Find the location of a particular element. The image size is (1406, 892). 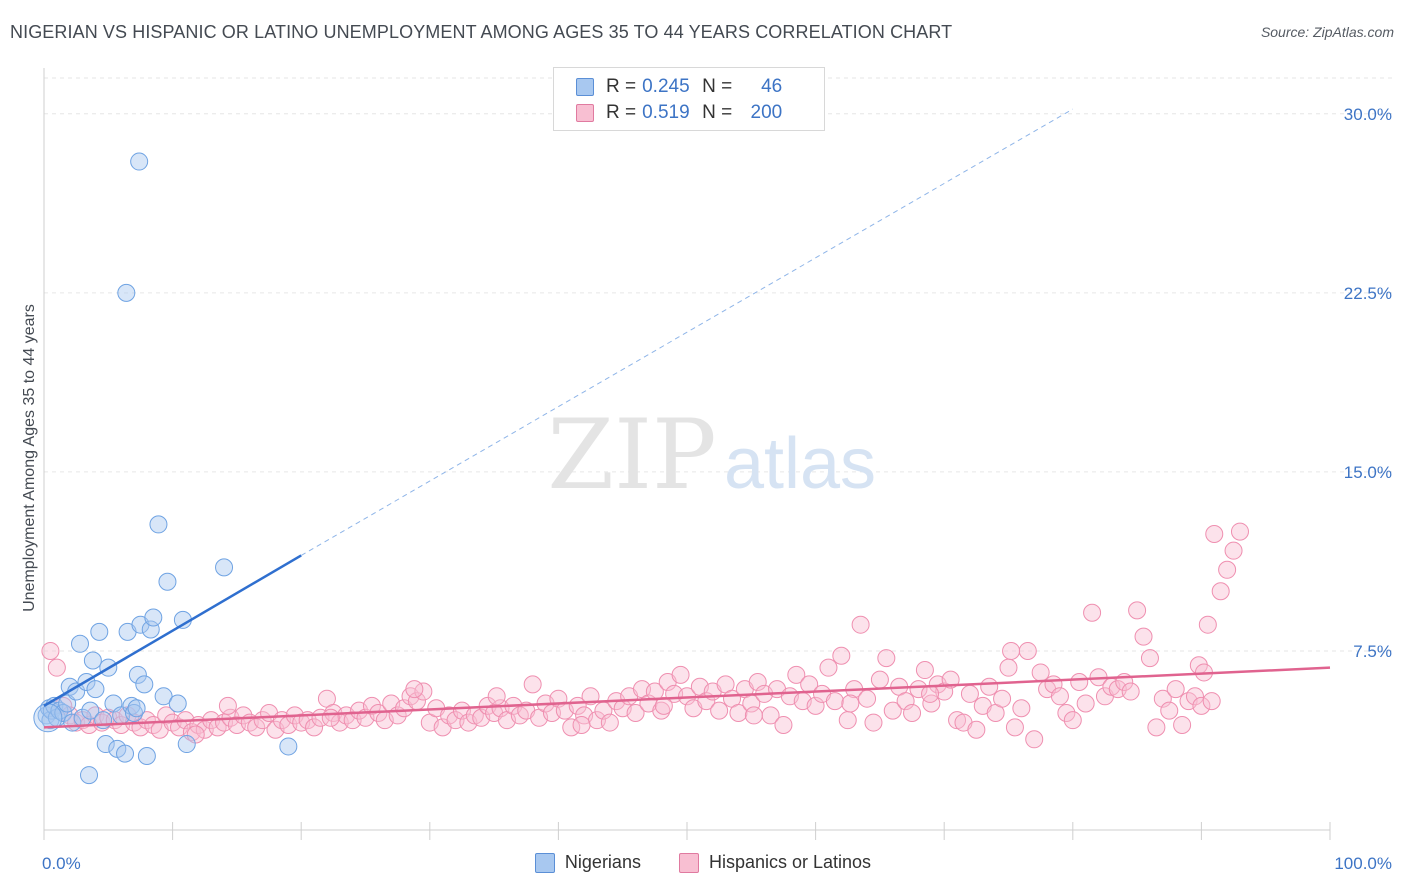

legend-label-hispanics: Hispanics or Latinos is located at coordinates (790, 862).